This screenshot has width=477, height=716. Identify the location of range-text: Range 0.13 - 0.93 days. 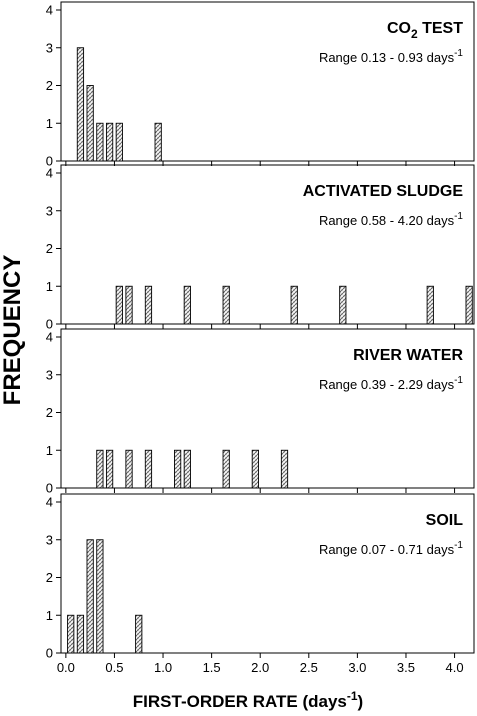
(387, 57).